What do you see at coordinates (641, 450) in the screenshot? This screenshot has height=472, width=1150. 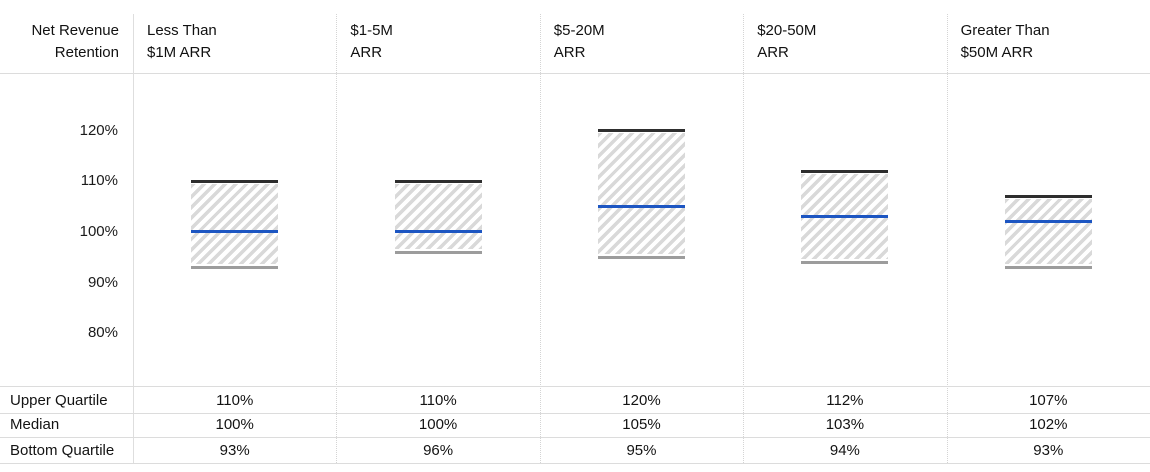 I see `table-cell-value: 95%` at bounding box center [641, 450].